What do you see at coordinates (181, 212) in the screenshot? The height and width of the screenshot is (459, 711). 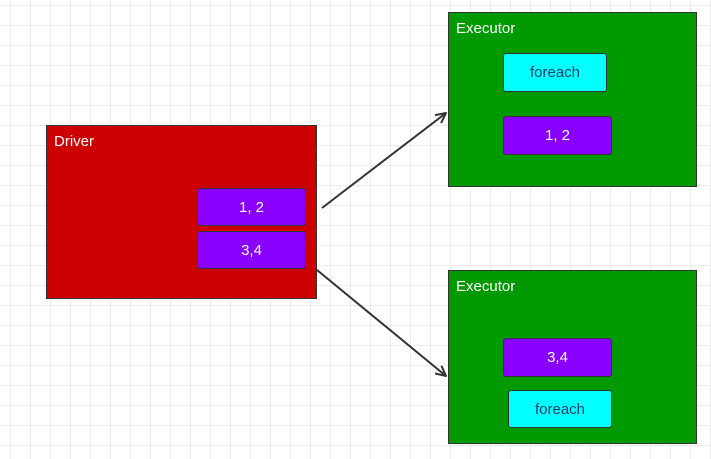 I see `driver-box: Driver 1, 2 3,4` at bounding box center [181, 212].